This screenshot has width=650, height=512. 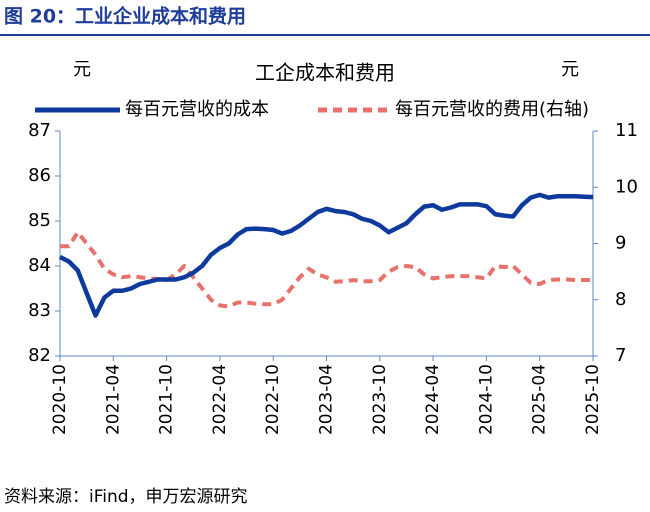 I want to click on x-tick-label: 2024-10, so click(x=486, y=399).